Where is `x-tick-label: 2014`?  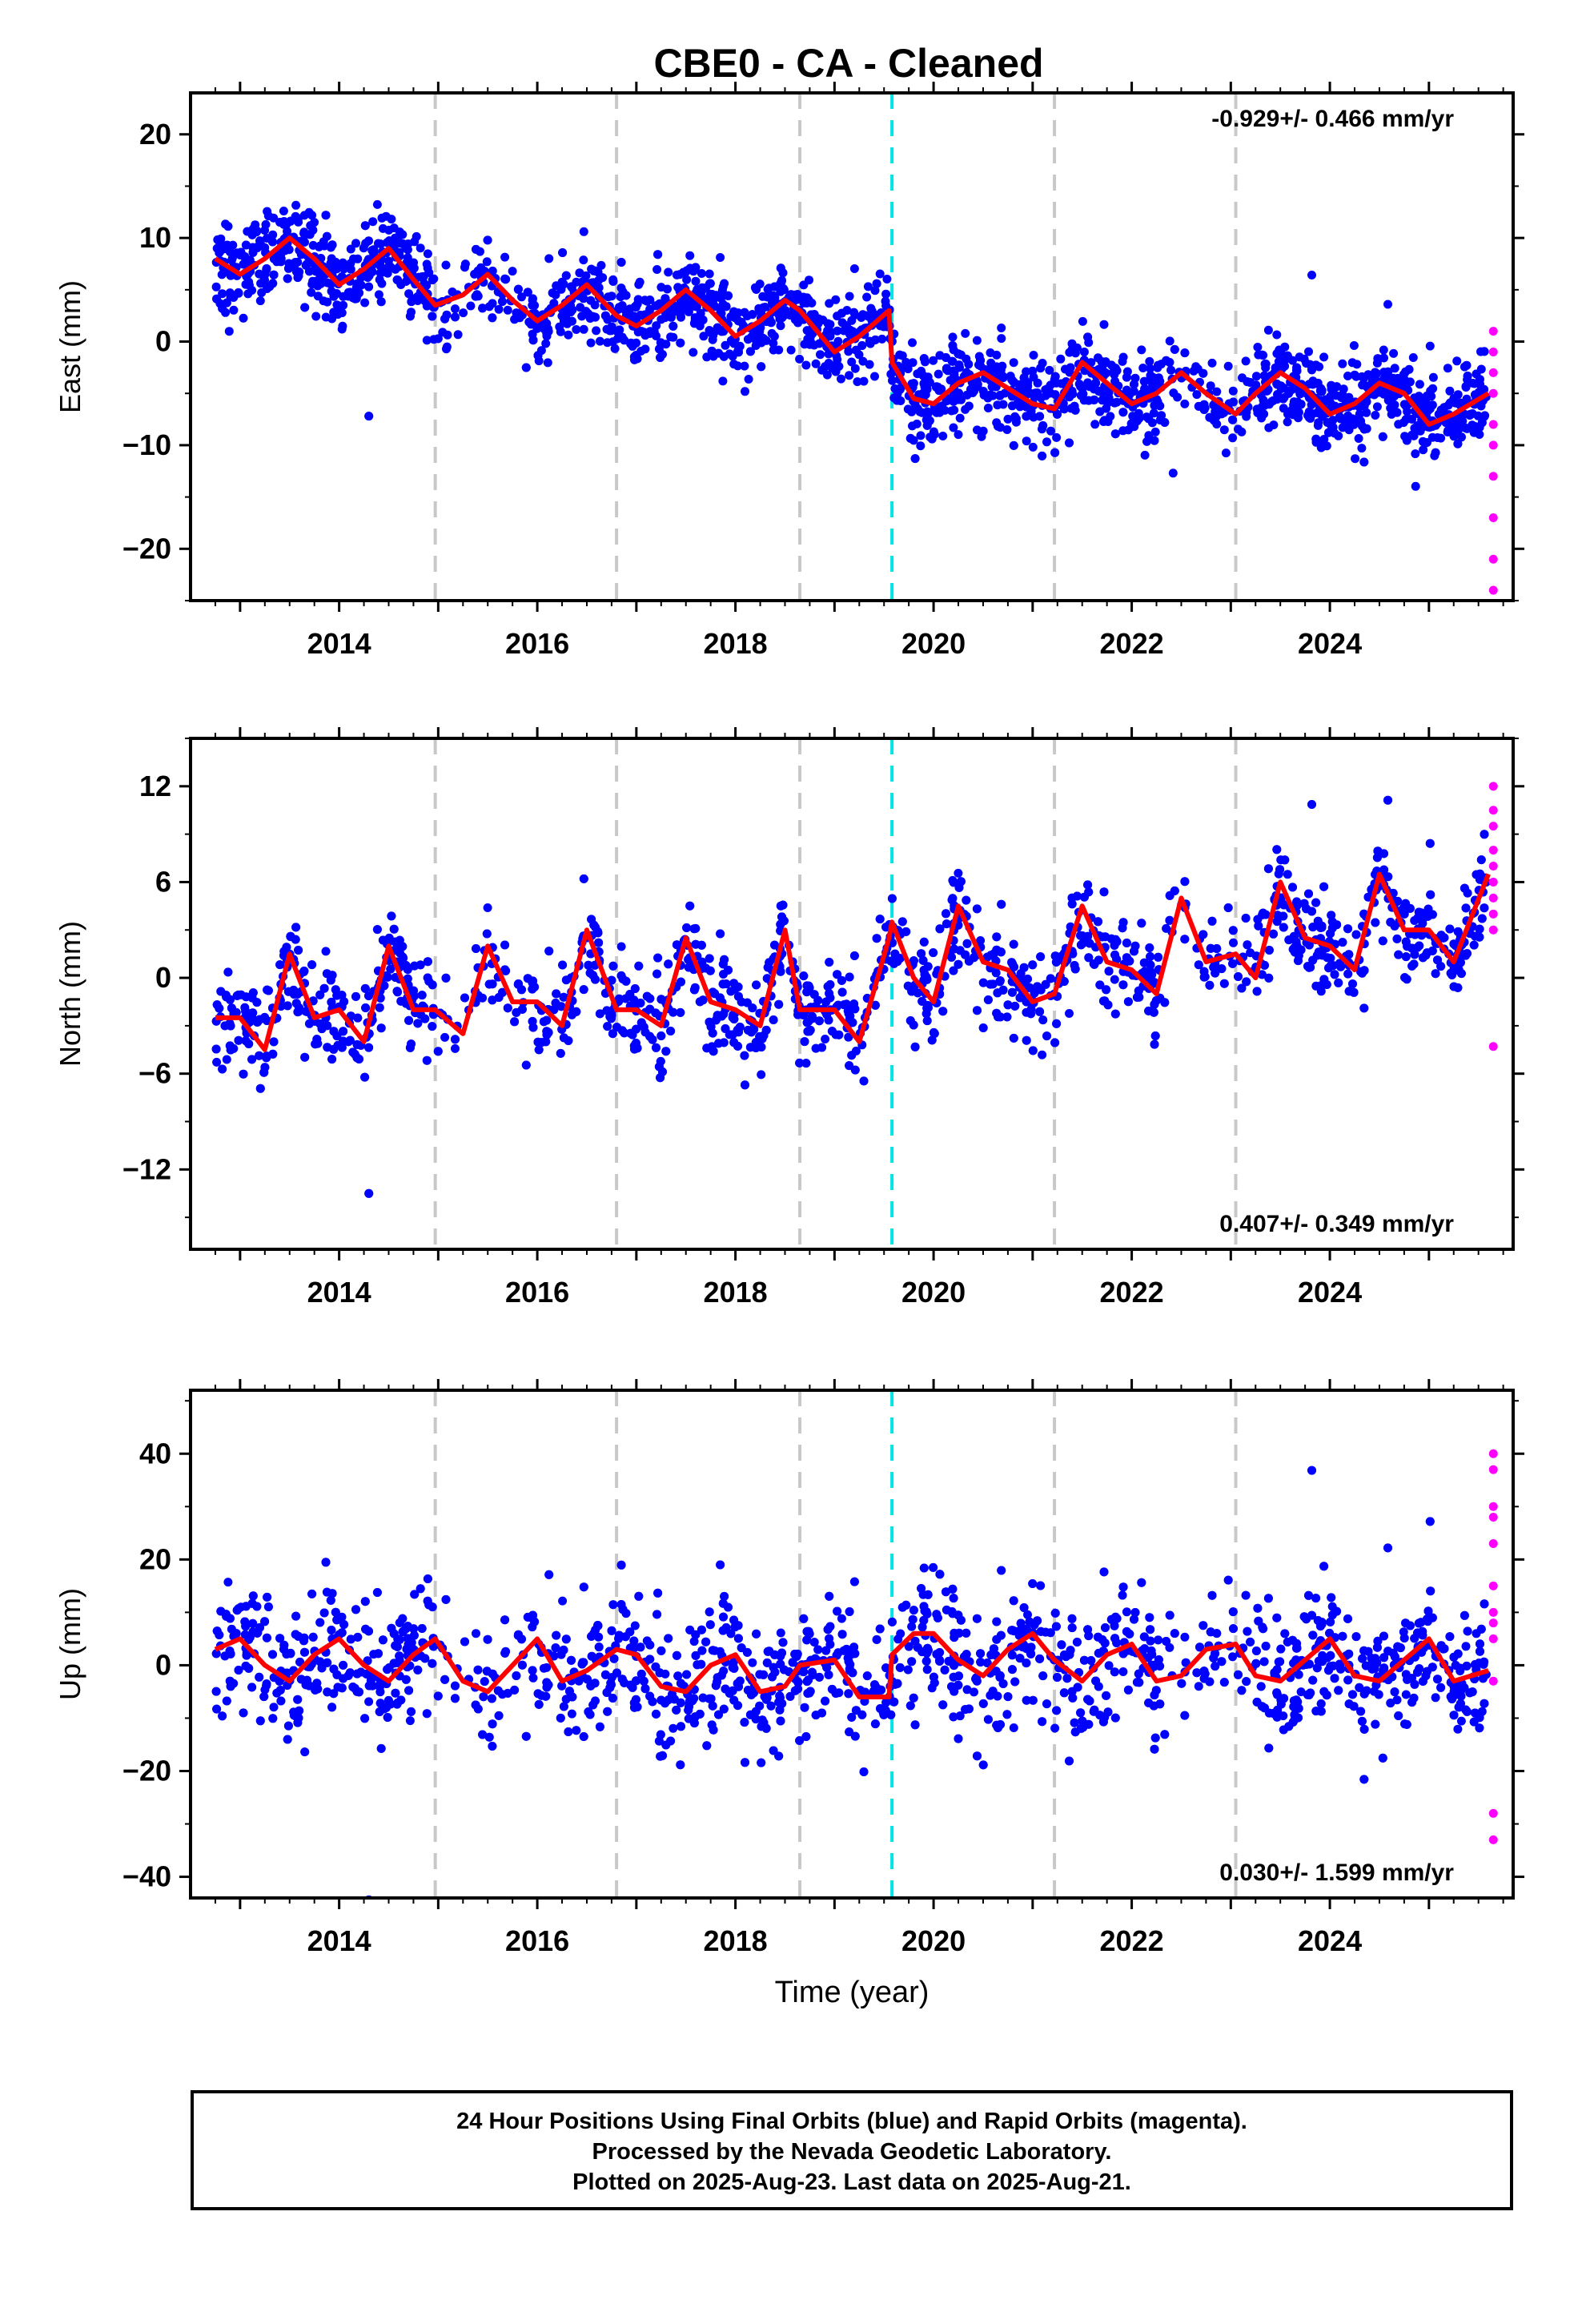
x-tick-label: 2014 is located at coordinates (339, 644).